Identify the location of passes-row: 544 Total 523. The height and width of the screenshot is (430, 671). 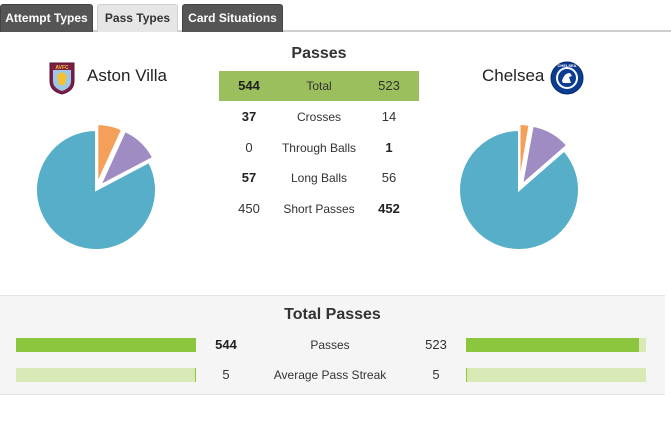
(319, 86).